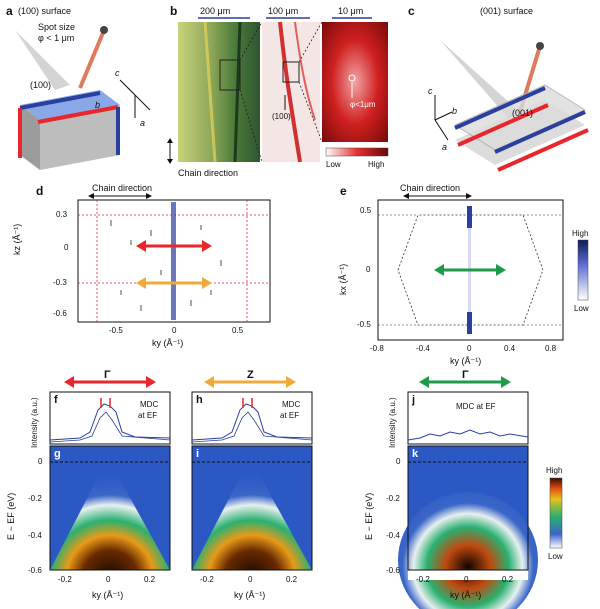 The height and width of the screenshot is (609, 600). Describe the element at coordinates (511, 106) in the screenshot. I see `crystal-001-diagram` at that location.